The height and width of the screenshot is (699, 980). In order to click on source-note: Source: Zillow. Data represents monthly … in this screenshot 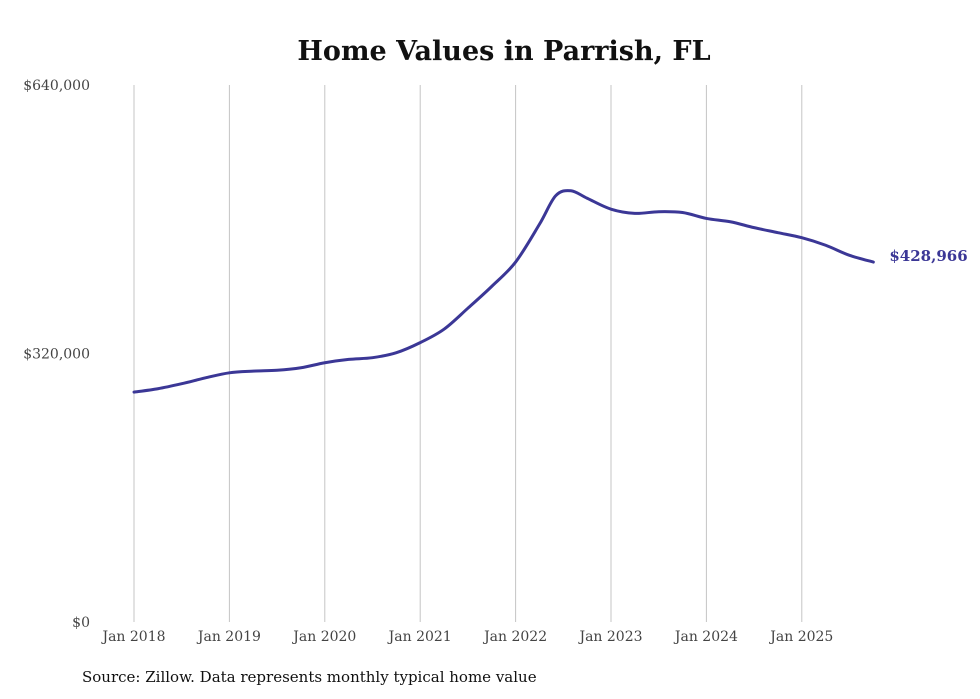, I will do `click(309, 677)`.